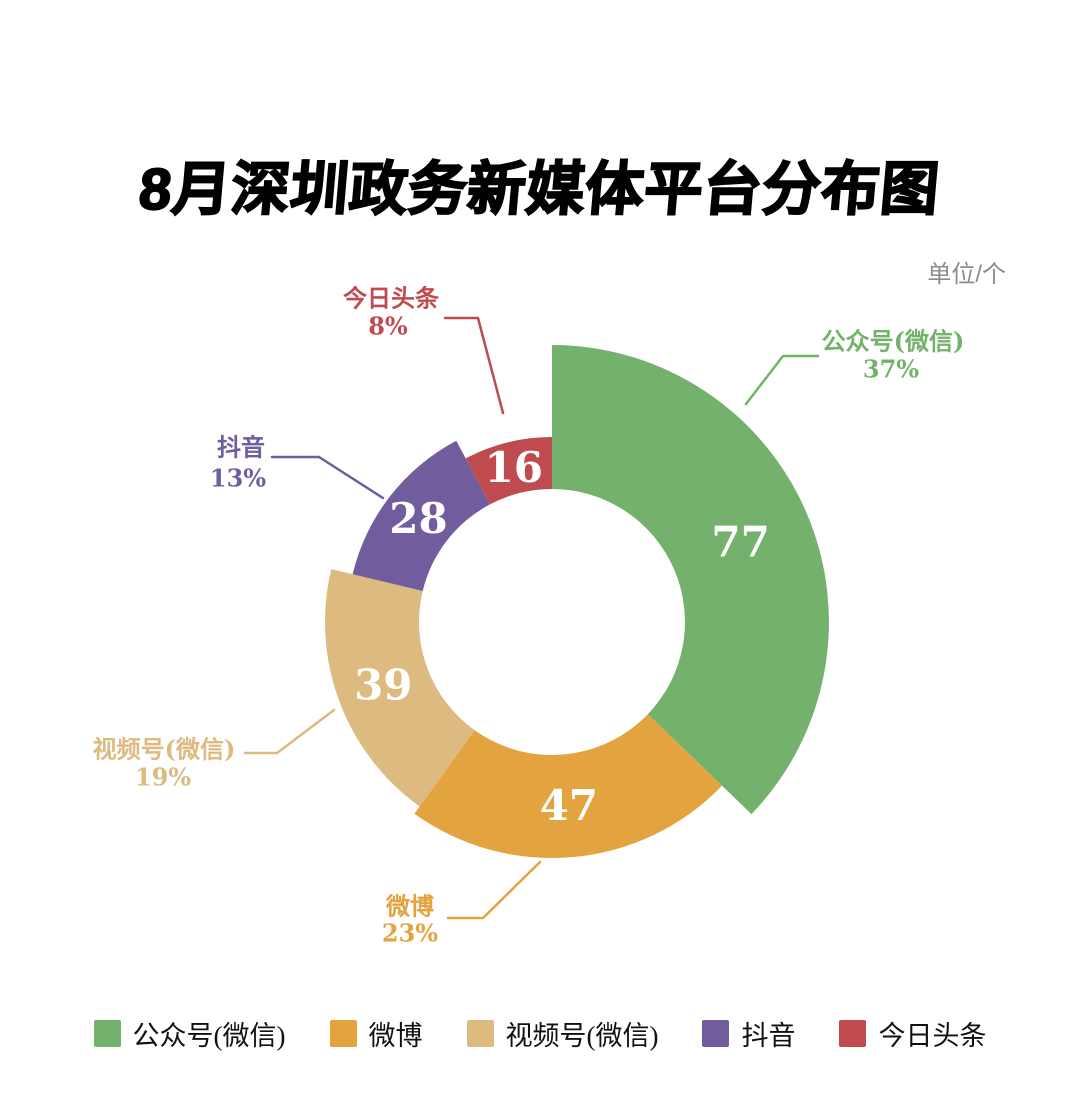  What do you see at coordinates (569, 805) in the screenshot?
I see `slice-value-2: 47` at bounding box center [569, 805].